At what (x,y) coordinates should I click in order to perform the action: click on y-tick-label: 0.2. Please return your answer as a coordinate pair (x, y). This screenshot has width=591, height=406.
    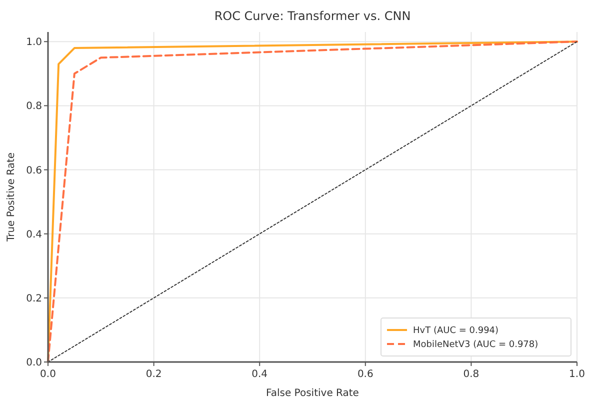
    Looking at the image, I should click on (34, 298).